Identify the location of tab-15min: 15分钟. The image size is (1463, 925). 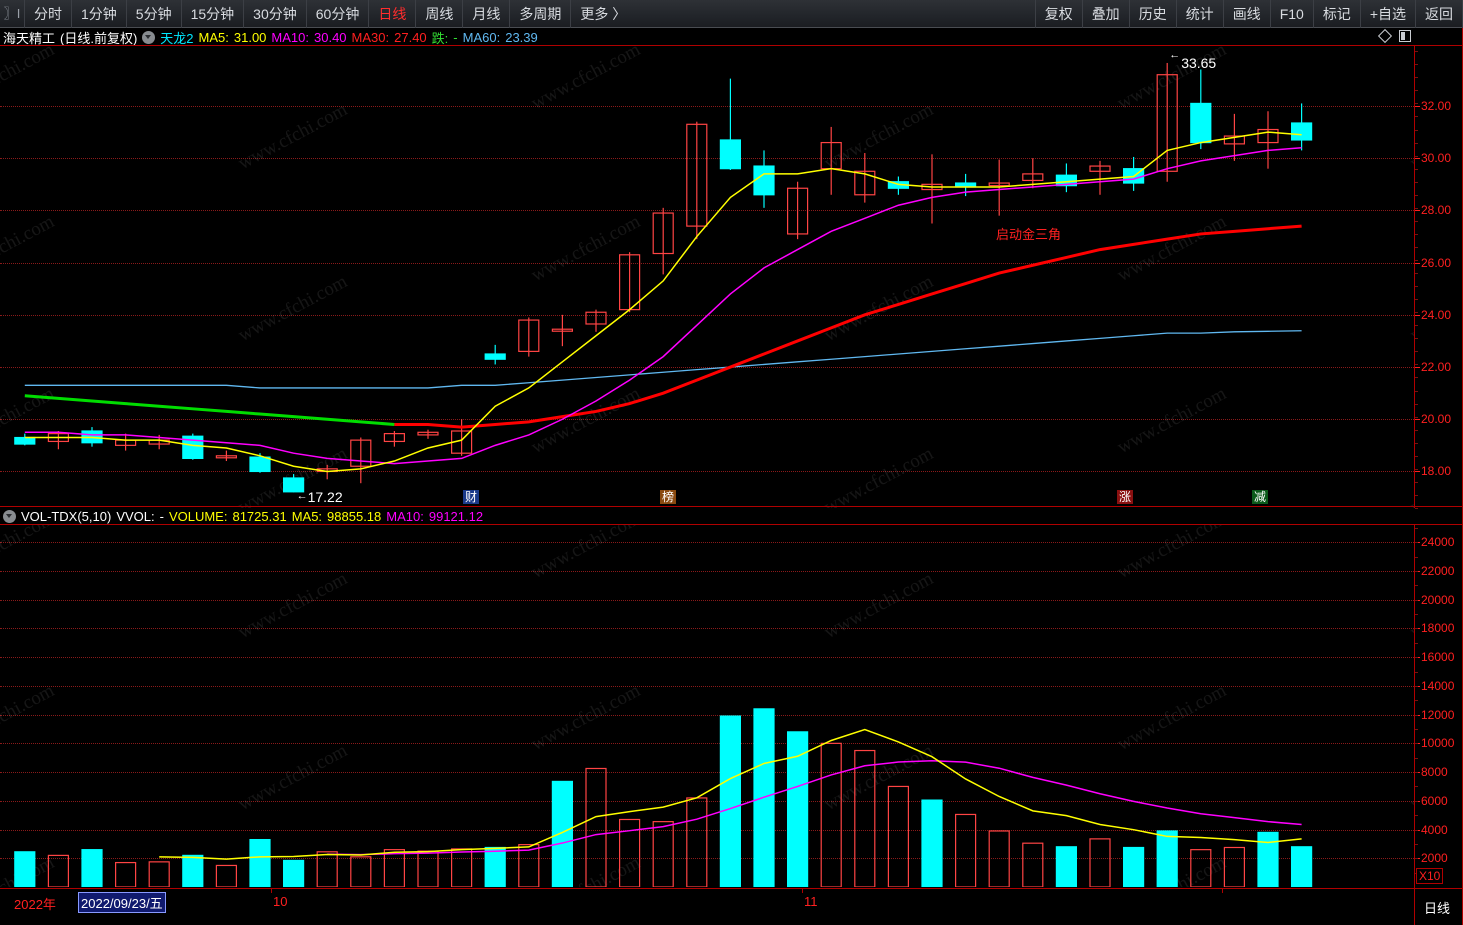
(213, 14).